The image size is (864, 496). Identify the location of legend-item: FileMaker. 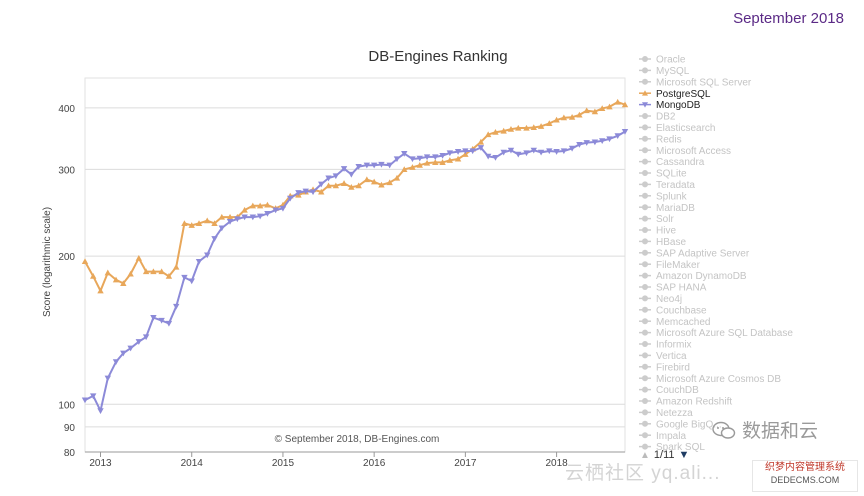
(670, 265).